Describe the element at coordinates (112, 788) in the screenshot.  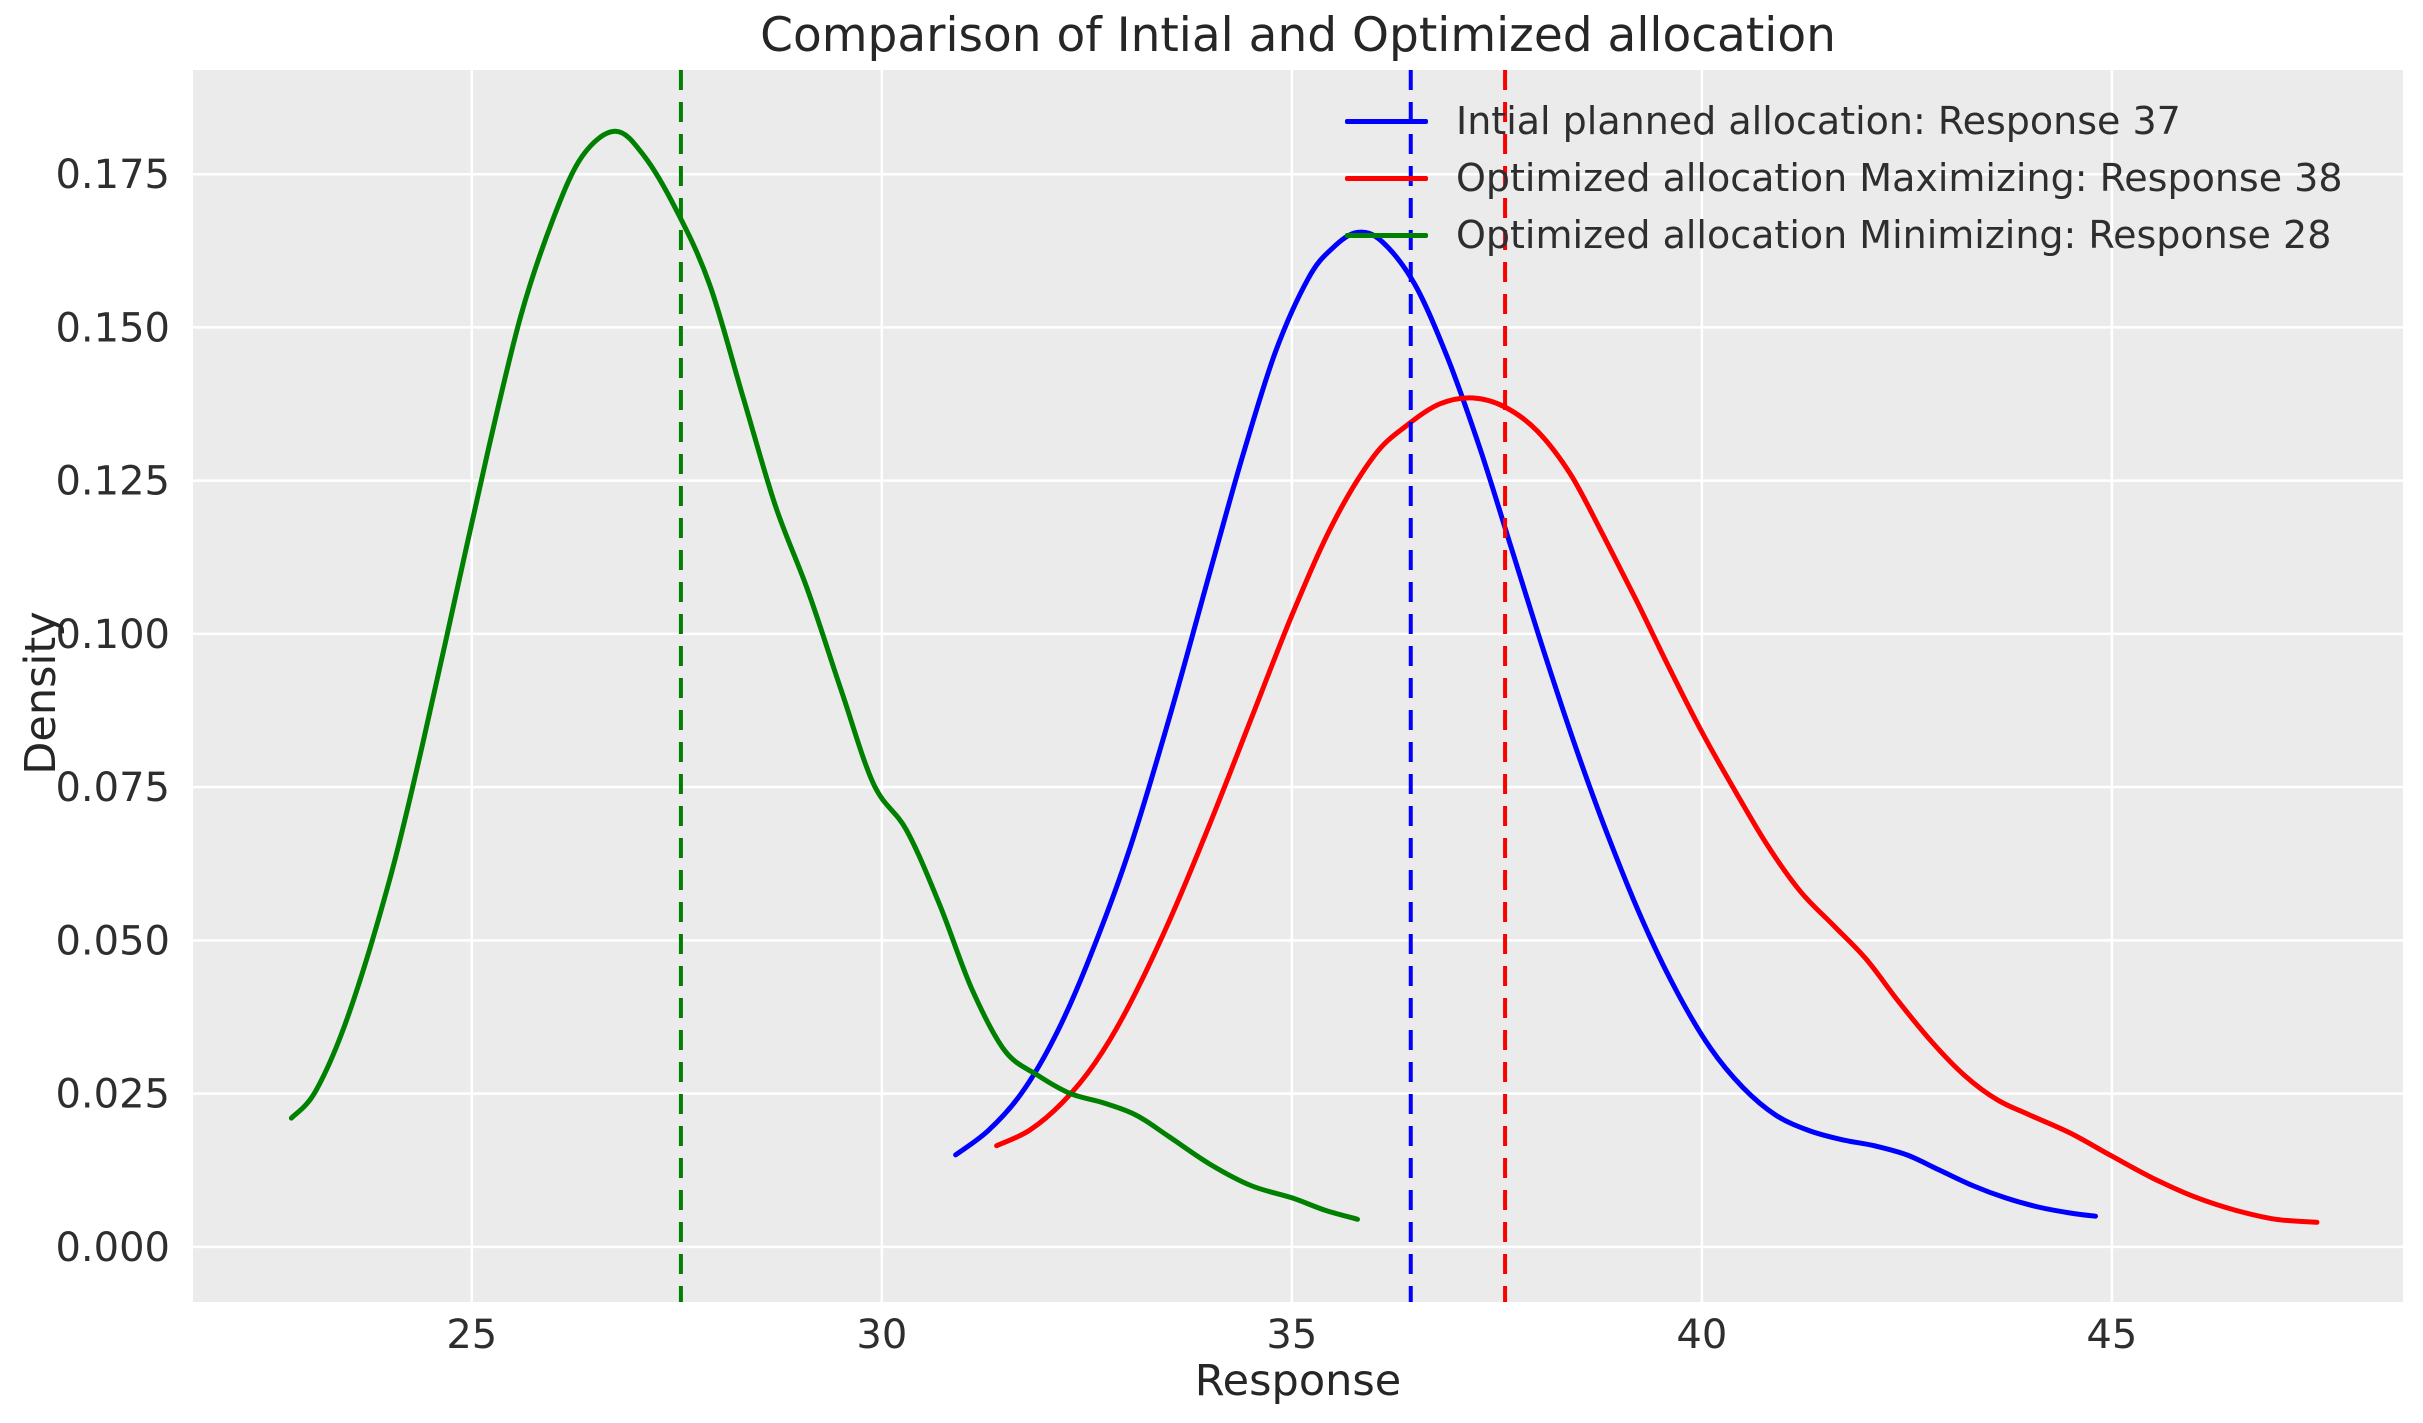
I see `y-tick-label-0.075: 0.075` at that location.